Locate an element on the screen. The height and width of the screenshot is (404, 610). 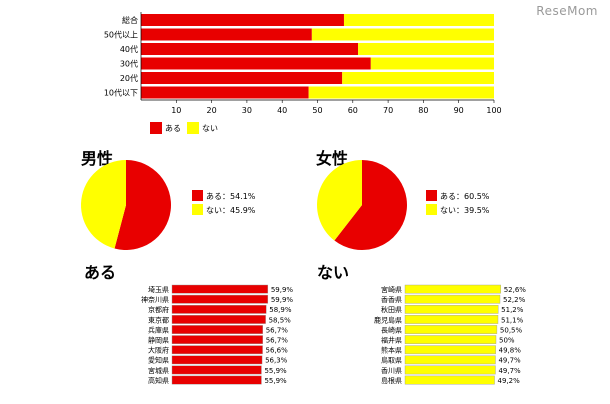
category-label: 10代以下 is located at coordinates (121, 93).